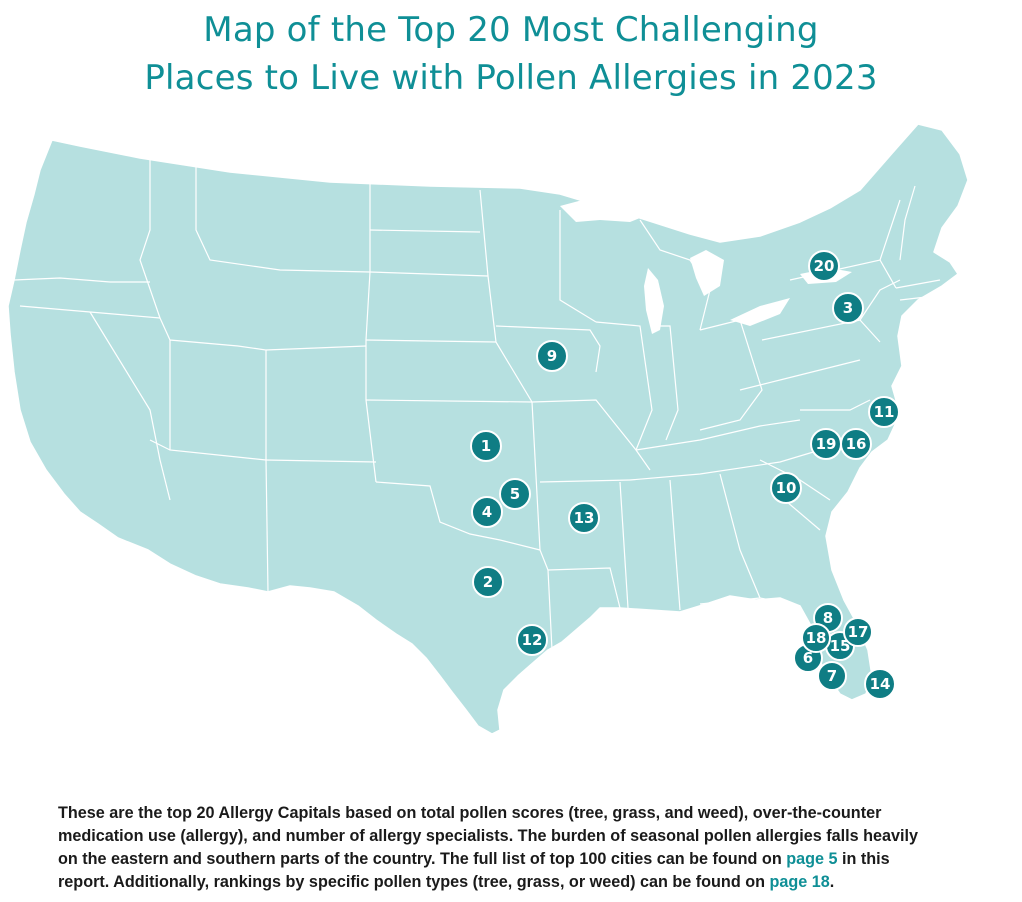  I want to click on marker-label: 18, so click(816, 638).